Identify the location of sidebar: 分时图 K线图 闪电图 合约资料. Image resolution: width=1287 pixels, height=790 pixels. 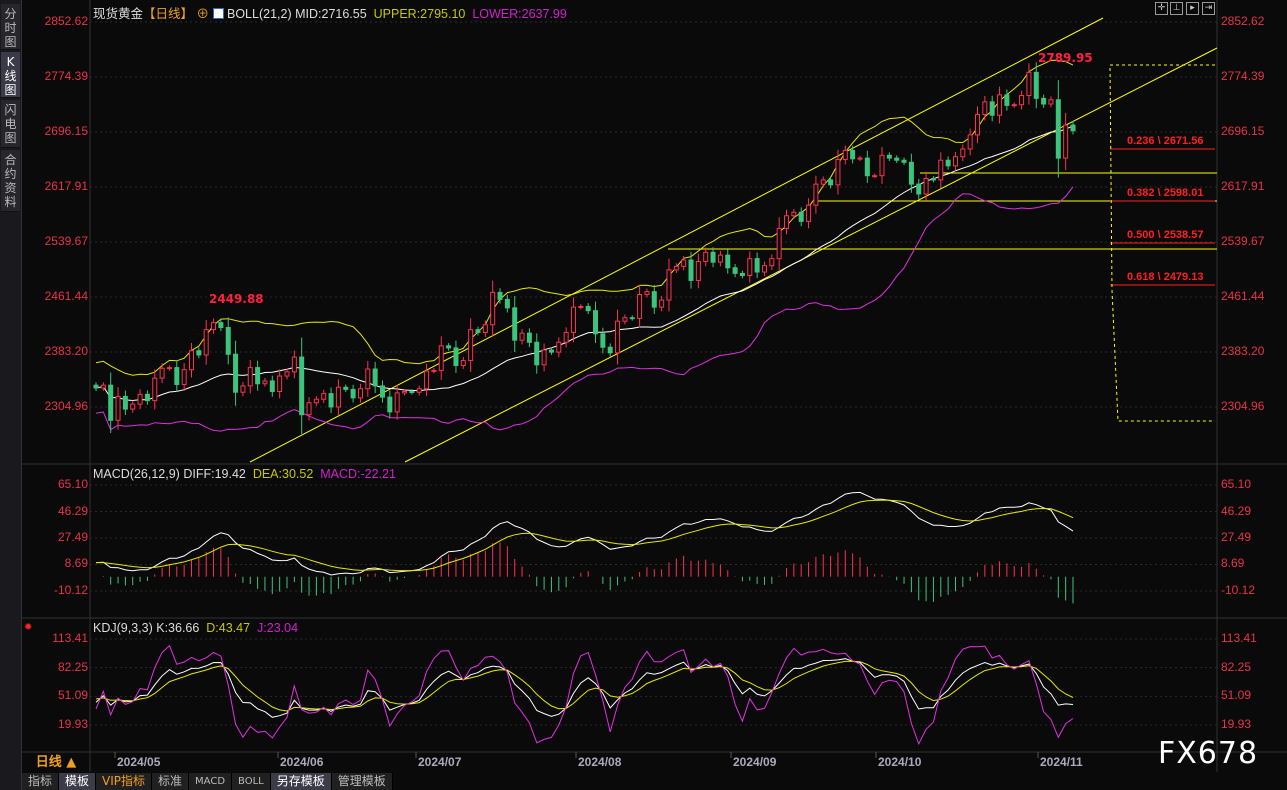
(11, 395).